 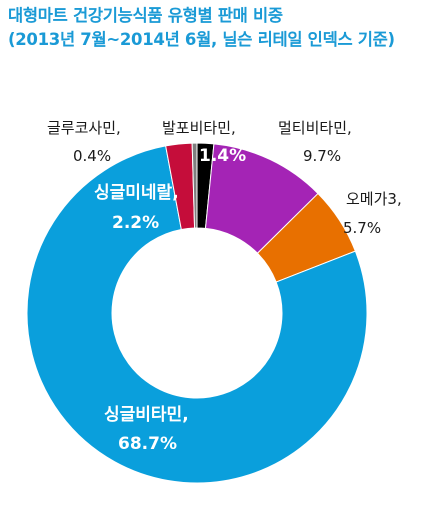 What do you see at coordinates (136, 193) in the screenshot?
I see `slice-4-name-label: 싱글미네랄,` at bounding box center [136, 193].